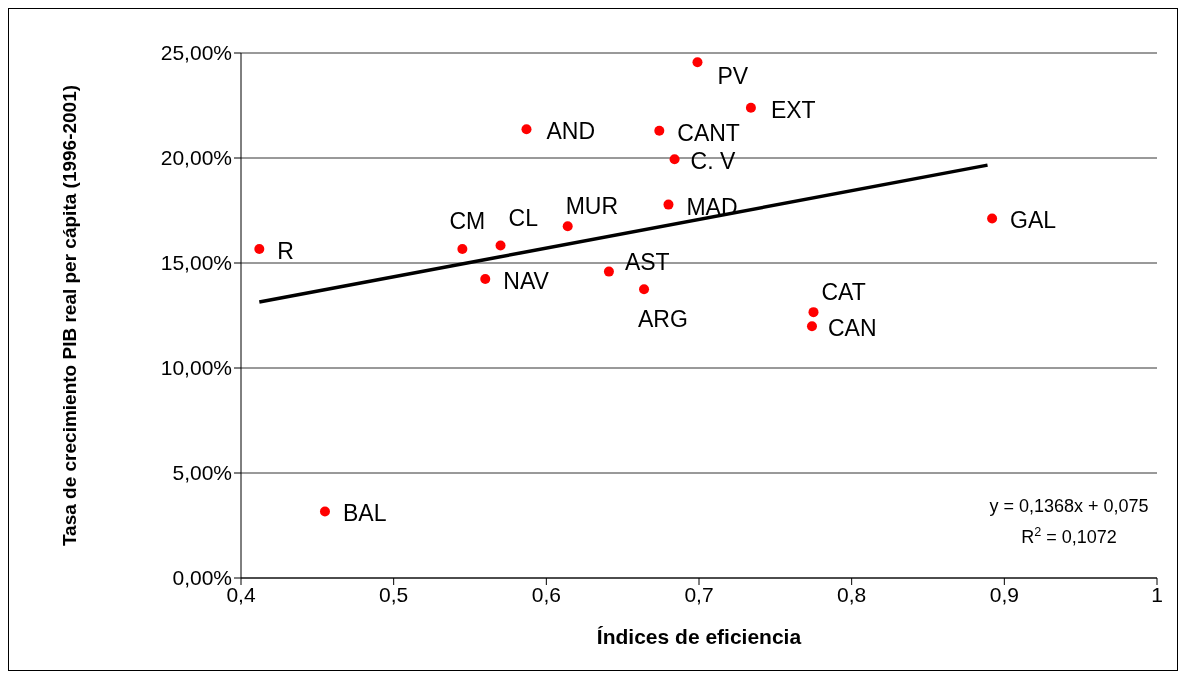  What do you see at coordinates (733, 76) in the screenshot?
I see `annotation: PV` at bounding box center [733, 76].